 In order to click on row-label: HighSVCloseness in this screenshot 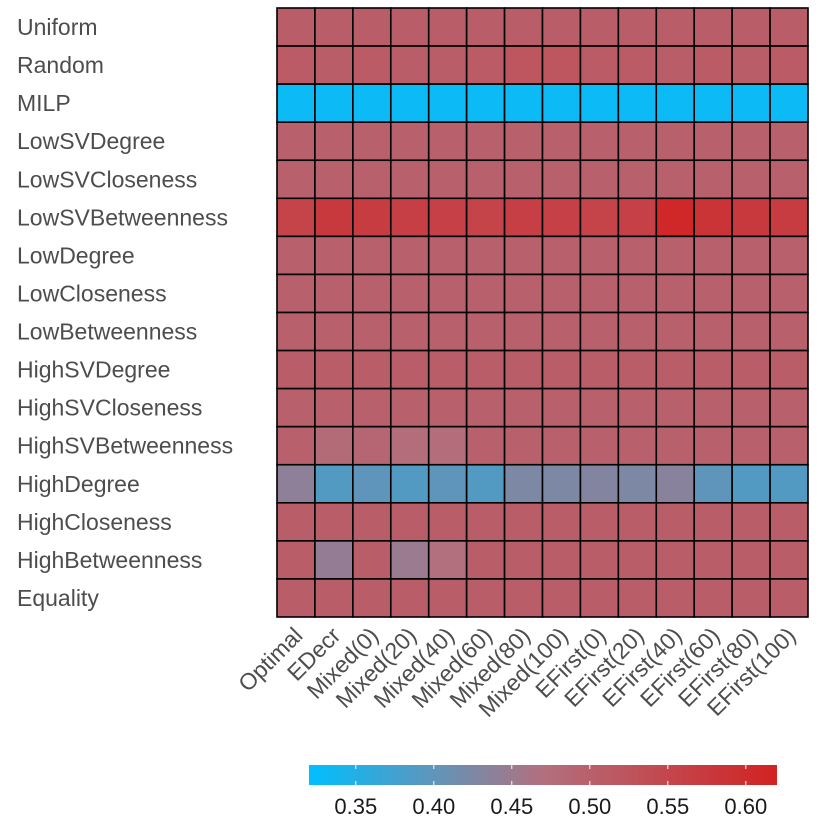, I will do `click(109, 408)`.